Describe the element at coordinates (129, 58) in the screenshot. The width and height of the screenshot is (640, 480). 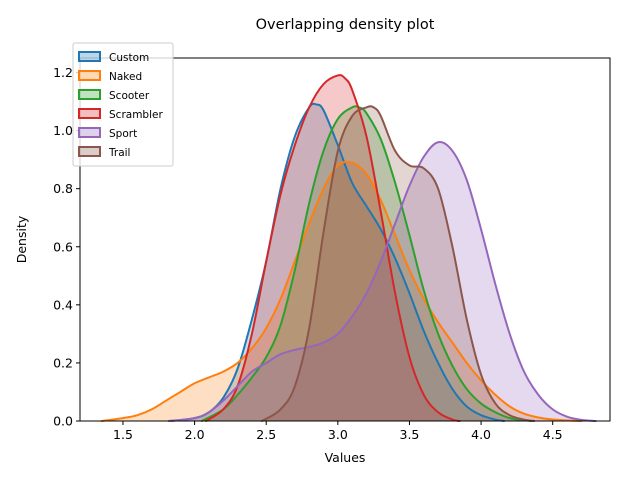
I see `legend-label-custom: Custom` at that location.